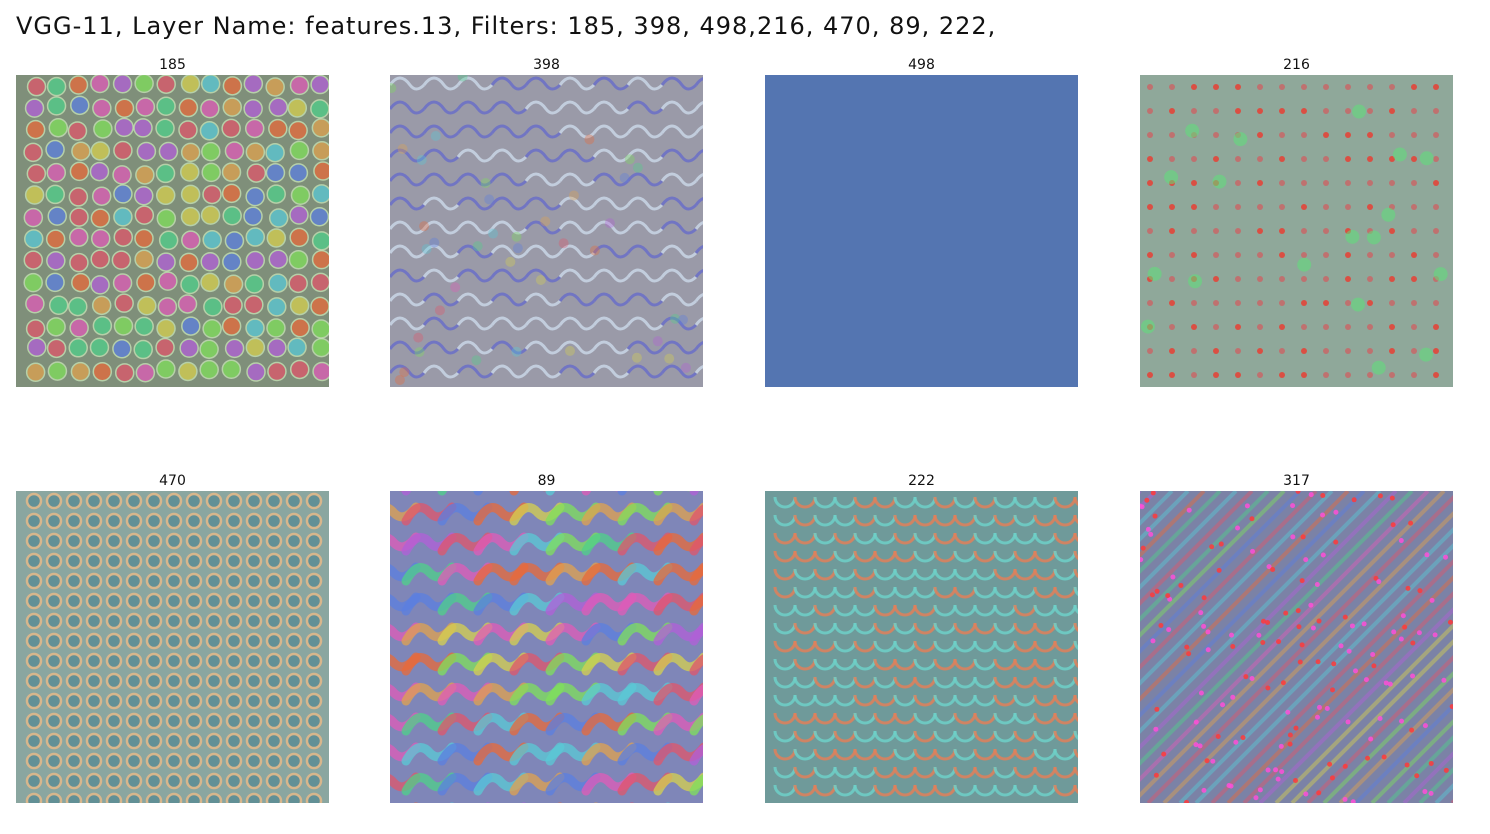  What do you see at coordinates (172, 481) in the screenshot?
I see `filter-label: 470` at bounding box center [172, 481].